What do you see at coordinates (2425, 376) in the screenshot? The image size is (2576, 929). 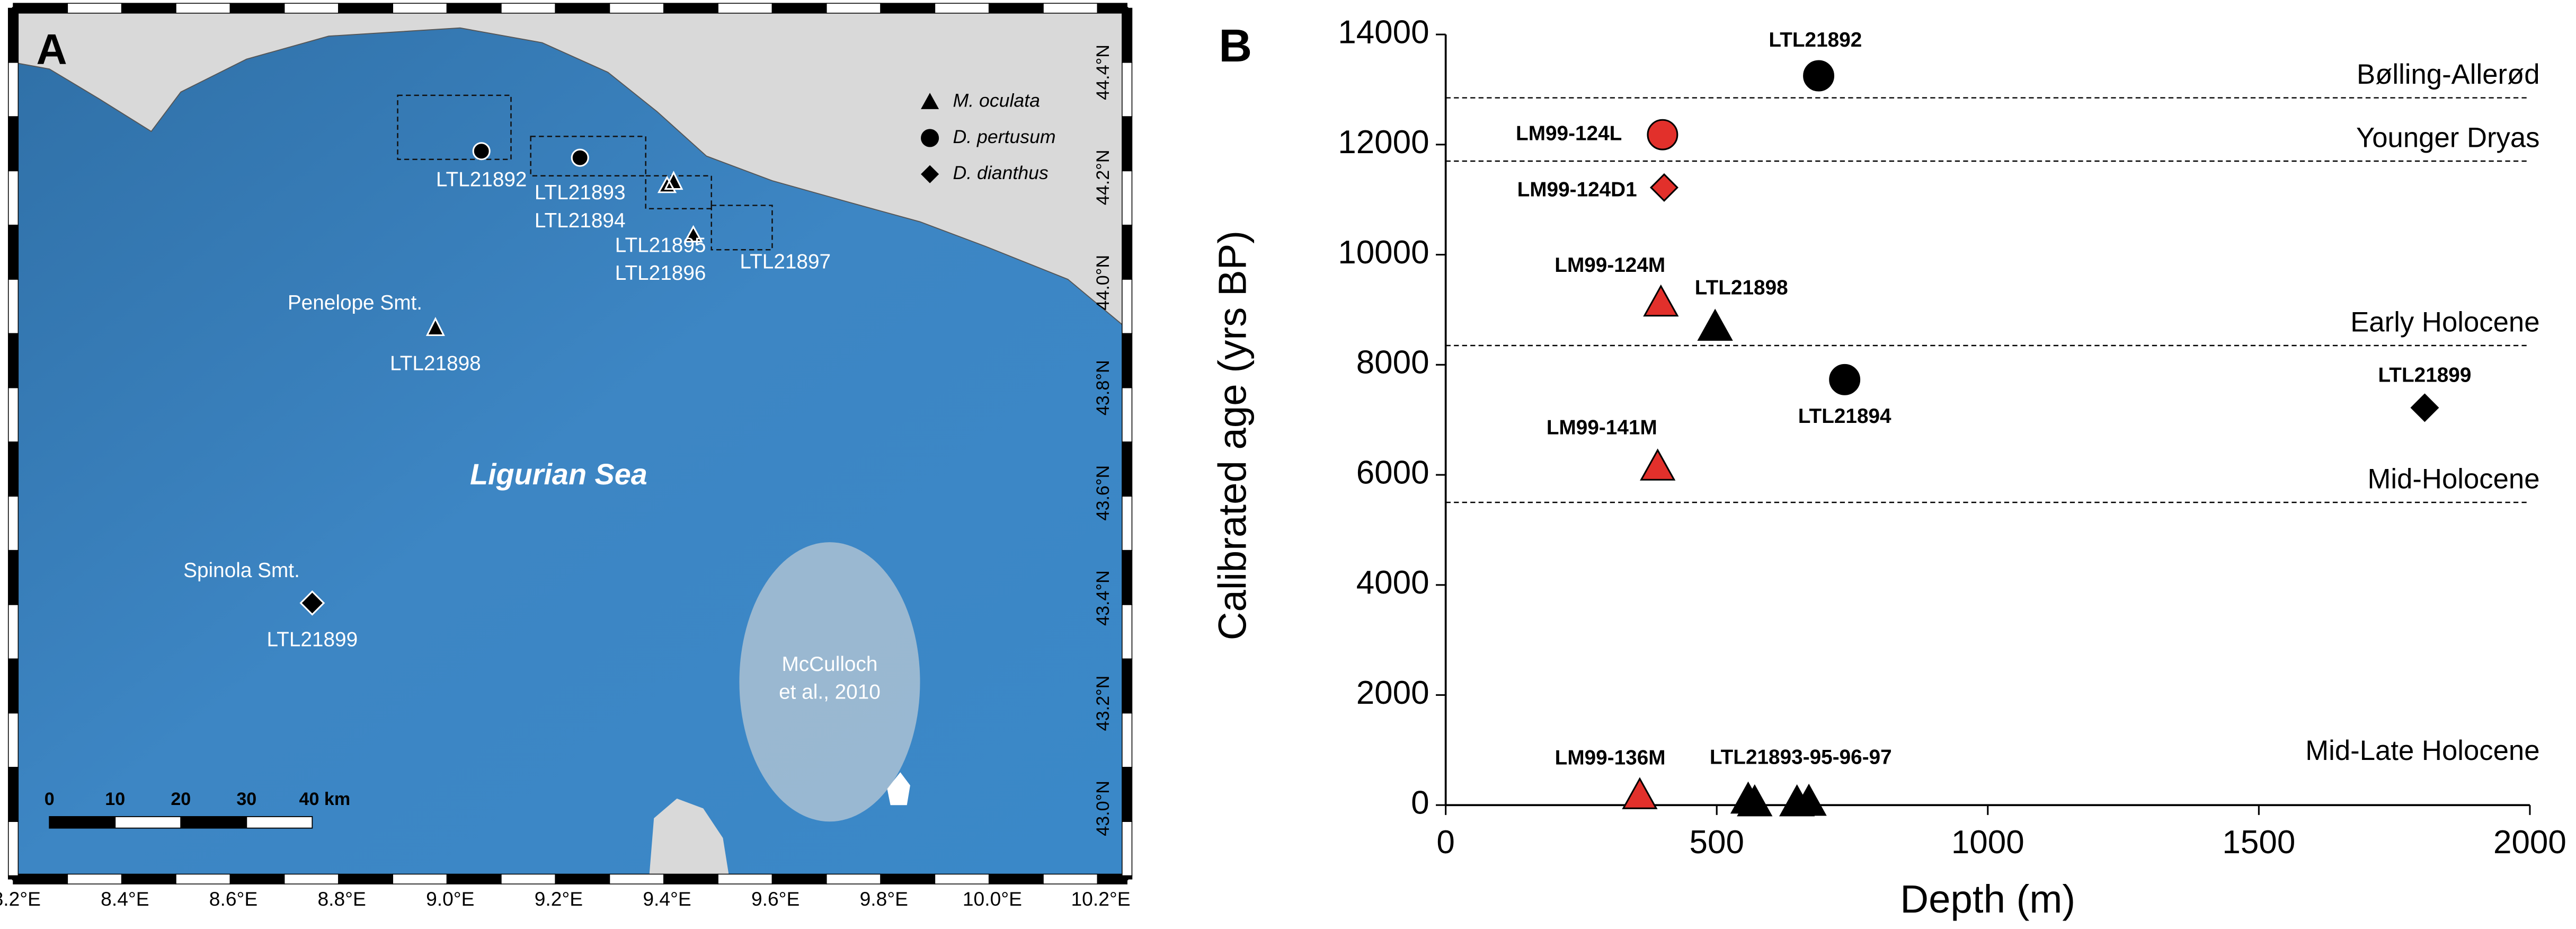 I see `point-label: LTL21899` at bounding box center [2425, 376].